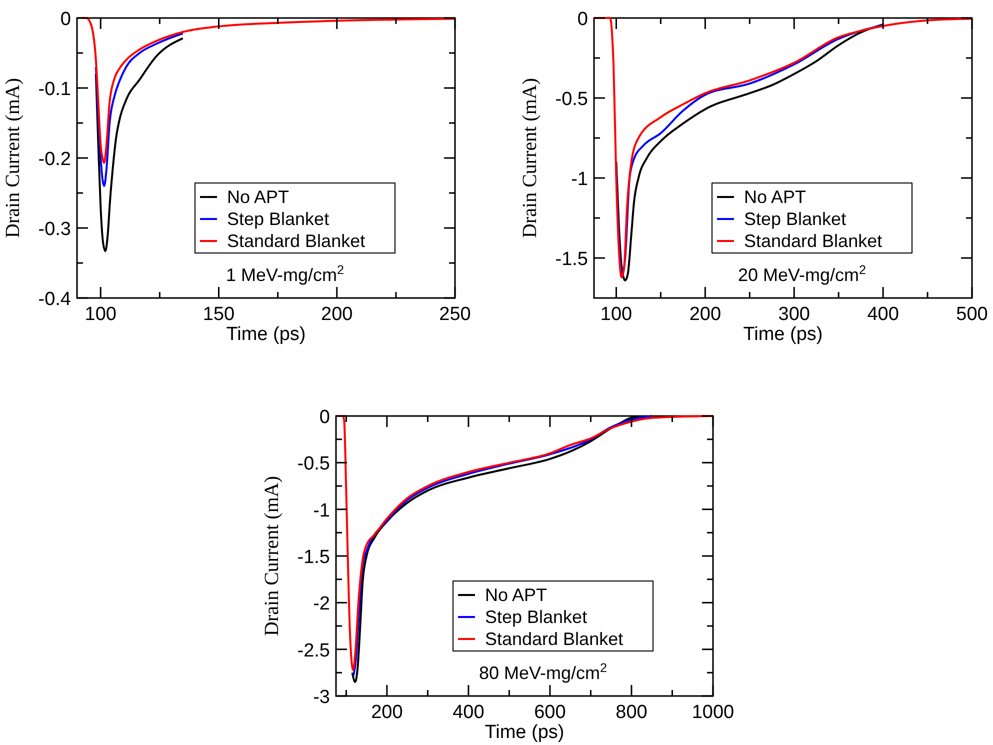  I want to click on annotation: 20 MeV-mg/cm$^{2}$, so click(802, 274).